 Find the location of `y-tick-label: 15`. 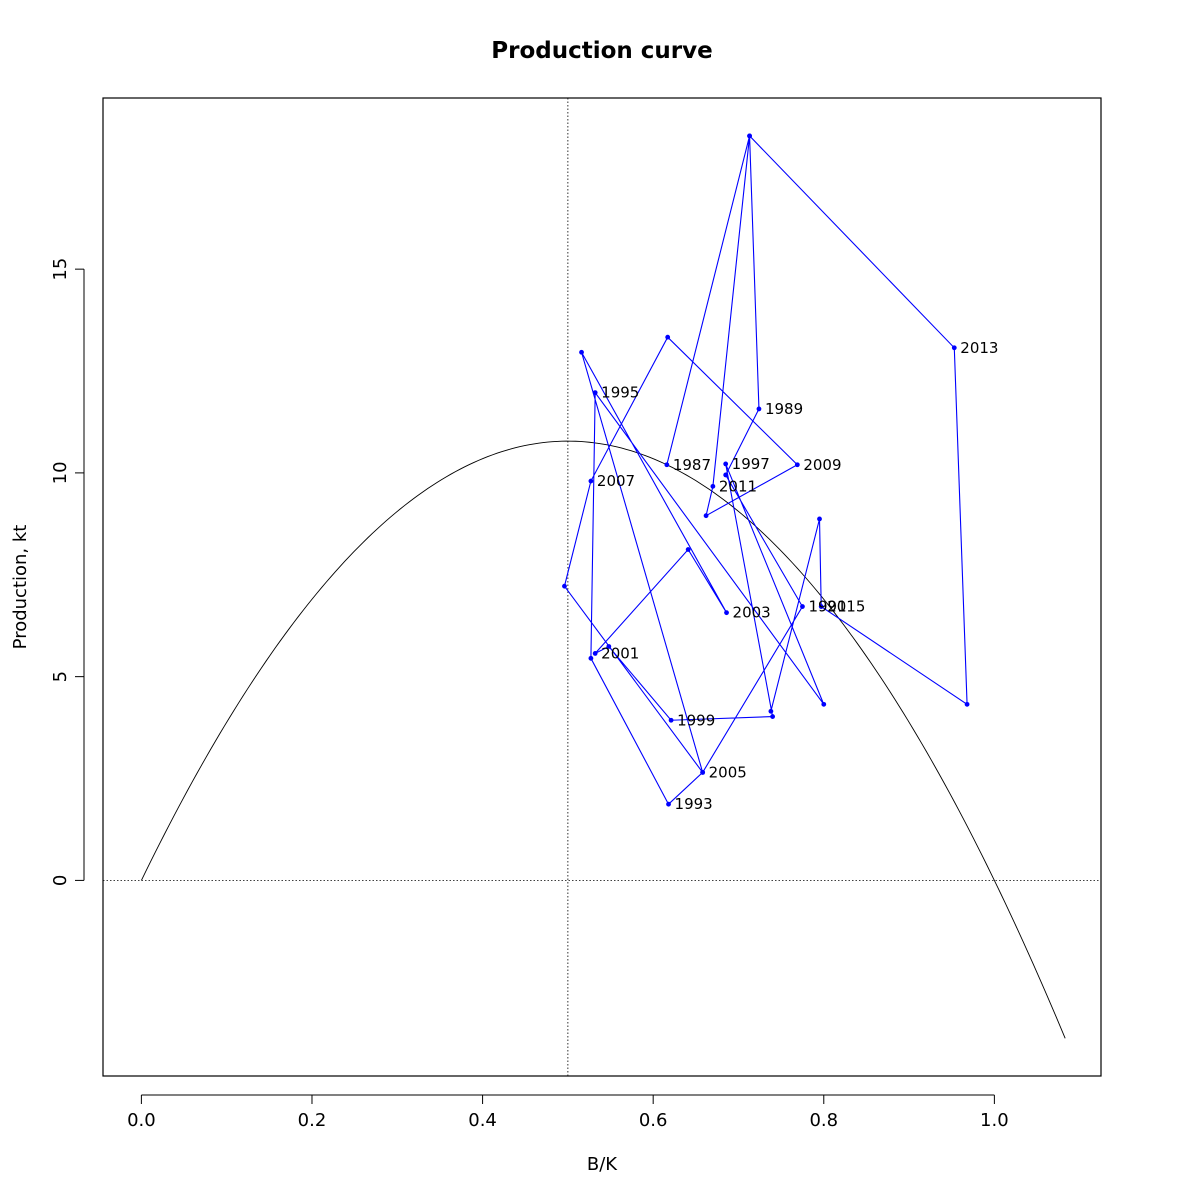

y-tick-label: 15 is located at coordinates (60, 269).